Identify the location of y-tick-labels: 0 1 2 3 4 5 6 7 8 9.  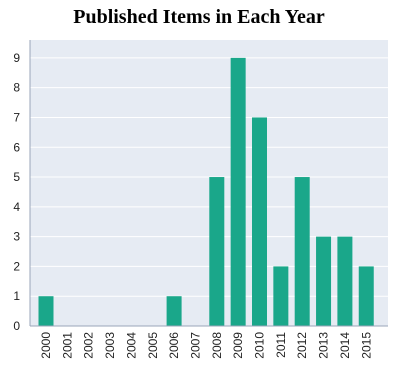
(16, 192).